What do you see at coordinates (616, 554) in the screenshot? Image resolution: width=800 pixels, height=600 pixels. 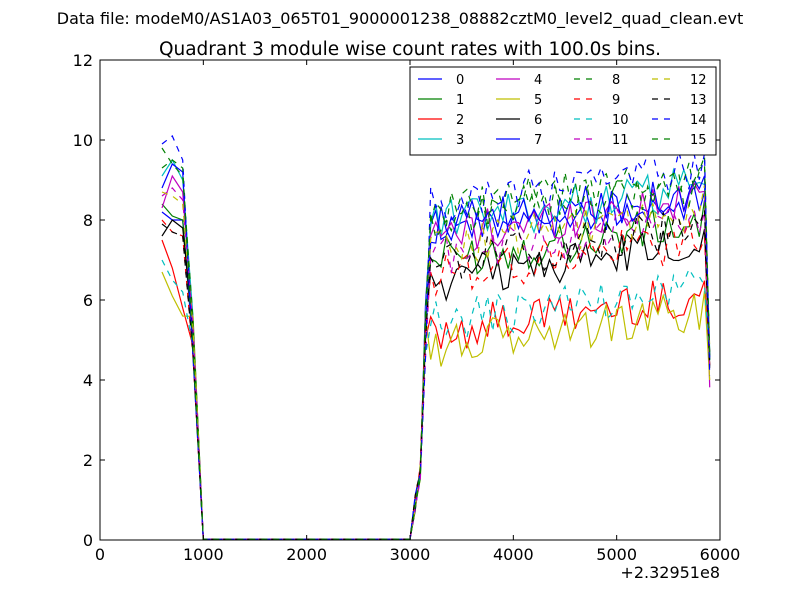 I see `x-tick-label: 5000` at bounding box center [616, 554].